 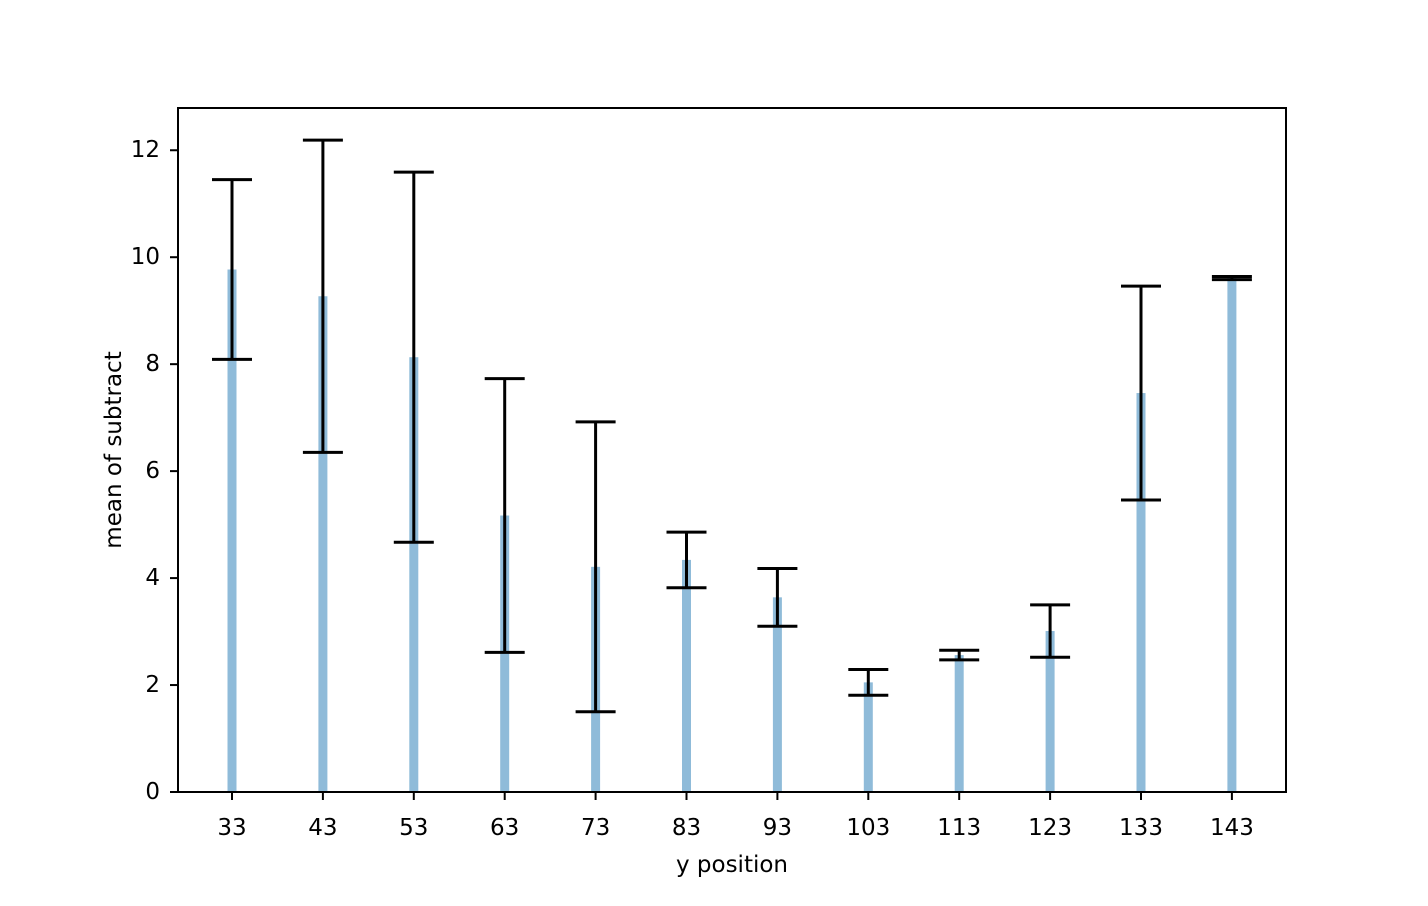 What do you see at coordinates (322, 828) in the screenshot?
I see `x-tick-label: 43` at bounding box center [322, 828].